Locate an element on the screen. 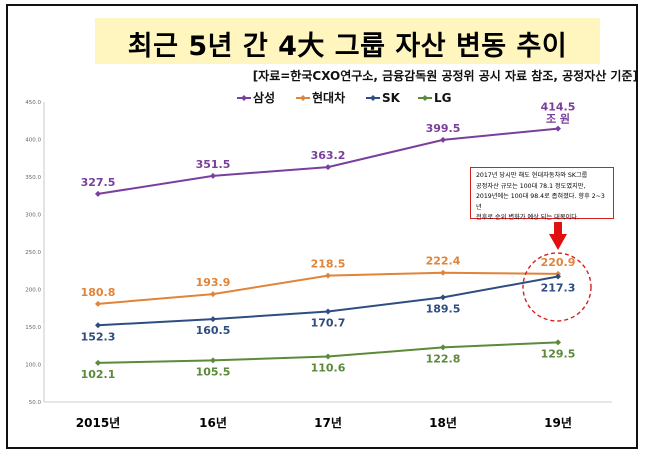 Image resolution: width=648 pixels, height=456 pixels. title-band: 최근 5년 간 4大 그룹 자산 변동 추이 is located at coordinates (347, 41).